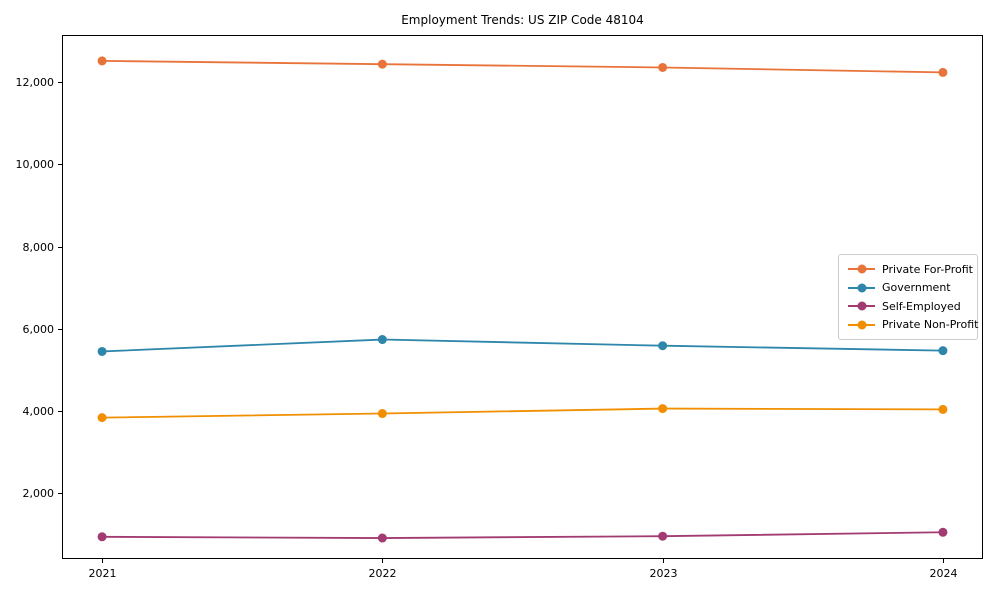 Image resolution: width=1000 pixels, height=600 pixels. Describe the element at coordinates (39, 247) in the screenshot. I see `y-tick-label: 8,000` at that location.